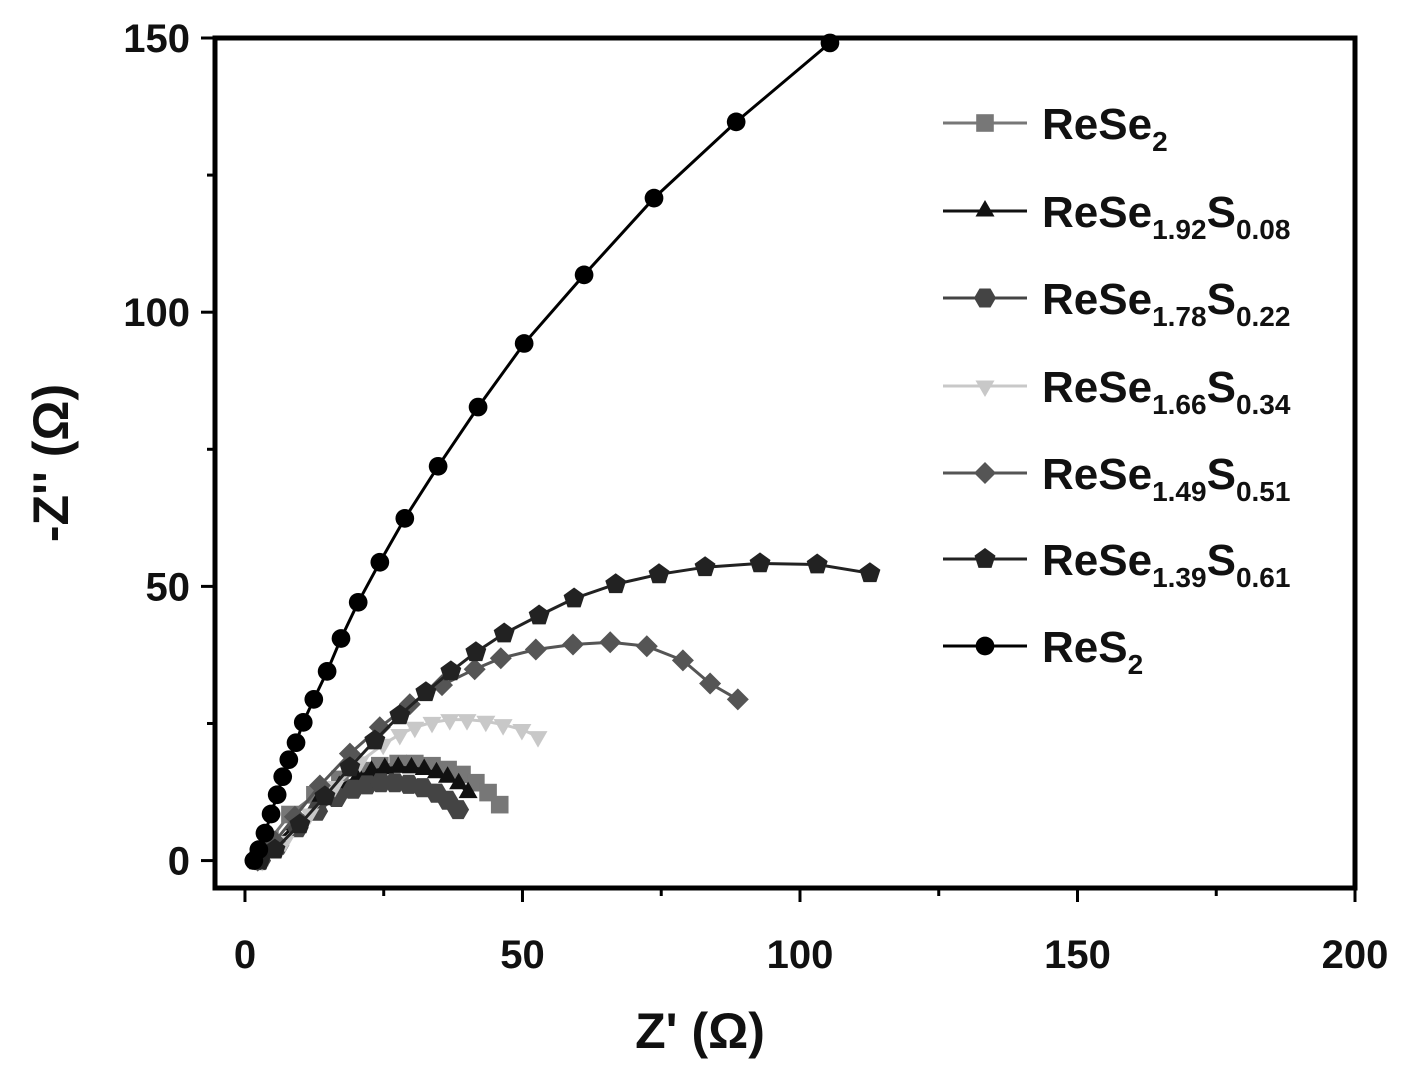 Image resolution: width=1423 pixels, height=1080 pixels. I want to click on legend-entry: ReSe1.92S0.08, so click(1116, 216).